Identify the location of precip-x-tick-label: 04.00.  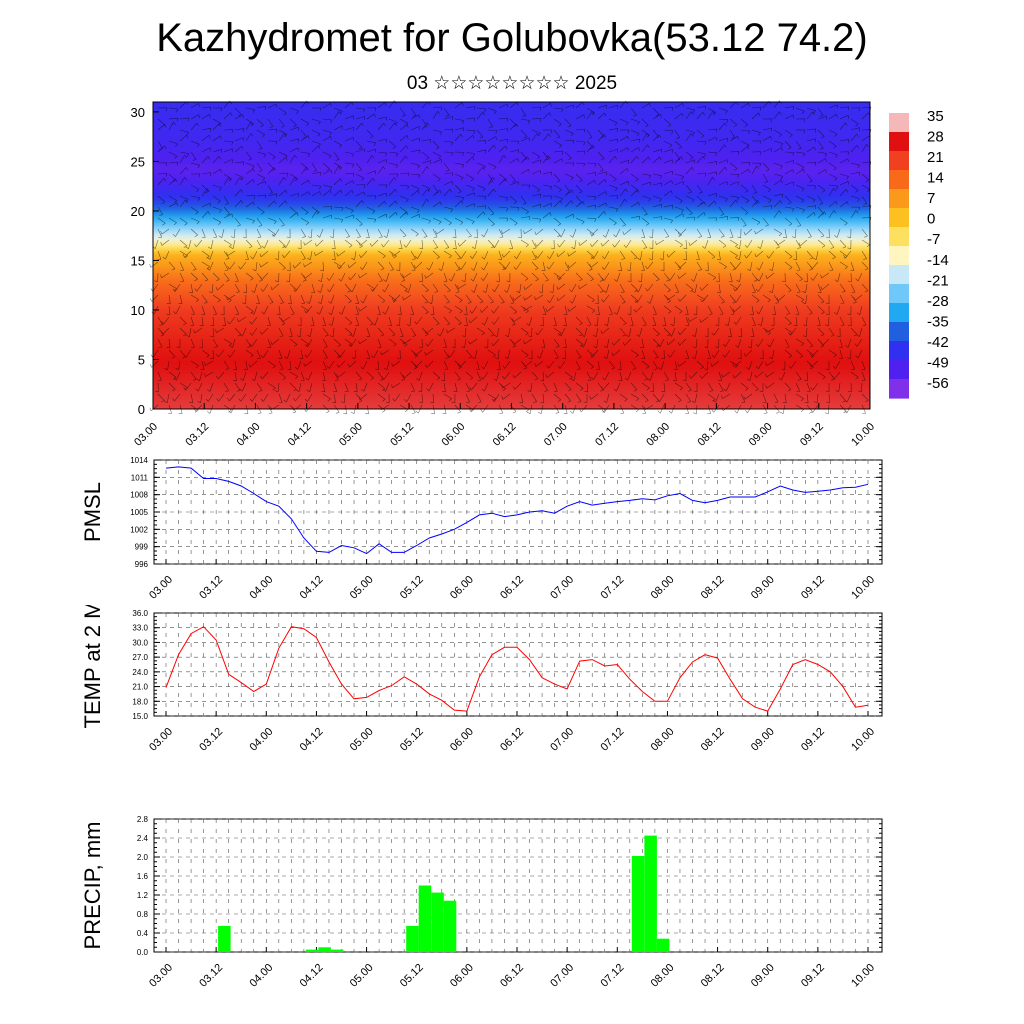
(261, 976).